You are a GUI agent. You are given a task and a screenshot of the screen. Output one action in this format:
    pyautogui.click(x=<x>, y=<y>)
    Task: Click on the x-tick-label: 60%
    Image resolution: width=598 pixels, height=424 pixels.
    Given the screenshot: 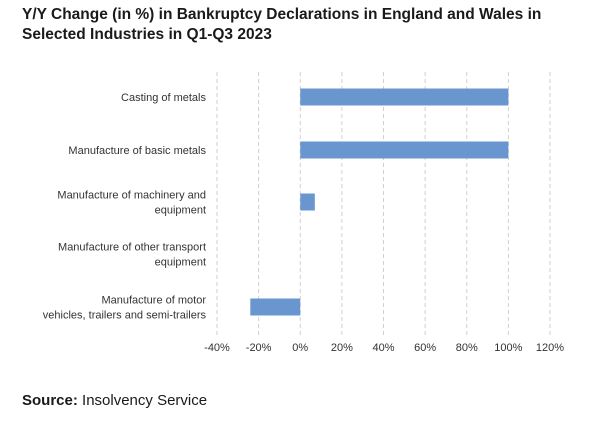 What is the action you would take?
    pyautogui.click(x=425, y=348)
    